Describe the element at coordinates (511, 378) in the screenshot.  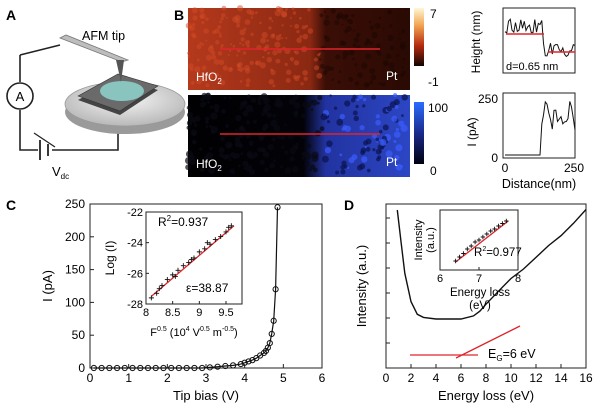
I see `d-xtick-label: 10` at that location.